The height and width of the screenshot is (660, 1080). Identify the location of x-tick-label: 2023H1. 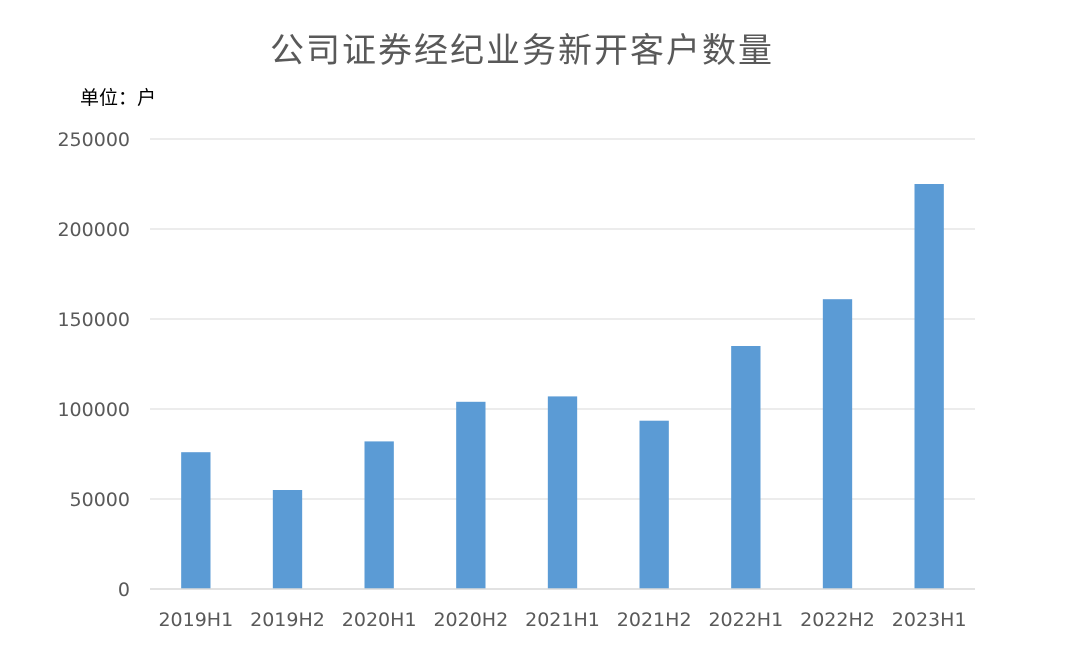
(929, 620).